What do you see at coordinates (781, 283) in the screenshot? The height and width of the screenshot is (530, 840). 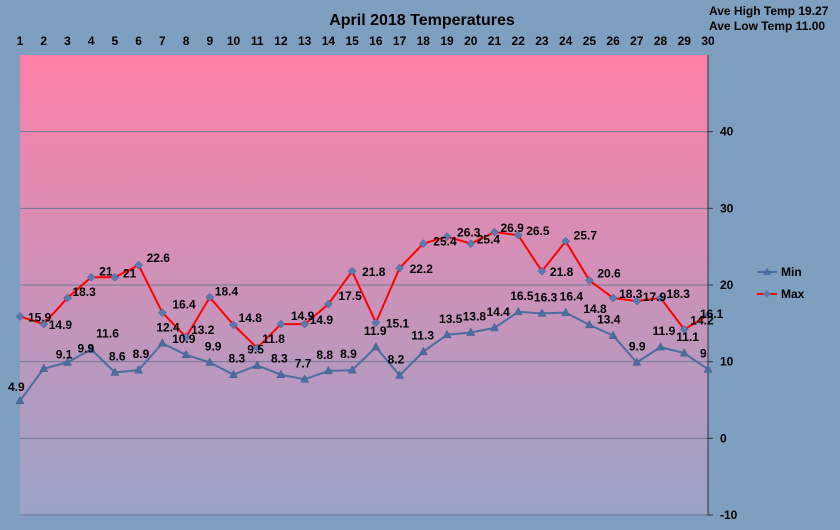 I see `legend: Min Max` at bounding box center [781, 283].